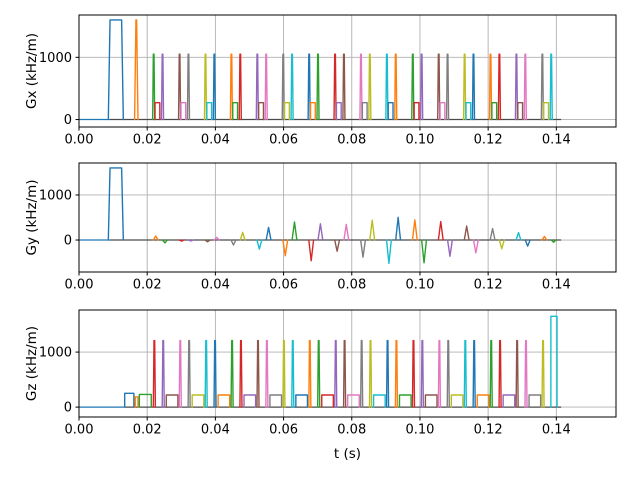 The height and width of the screenshot is (484, 640). What do you see at coordinates (68, 120) in the screenshot?
I see `y-tick-label: 0` at bounding box center [68, 120].